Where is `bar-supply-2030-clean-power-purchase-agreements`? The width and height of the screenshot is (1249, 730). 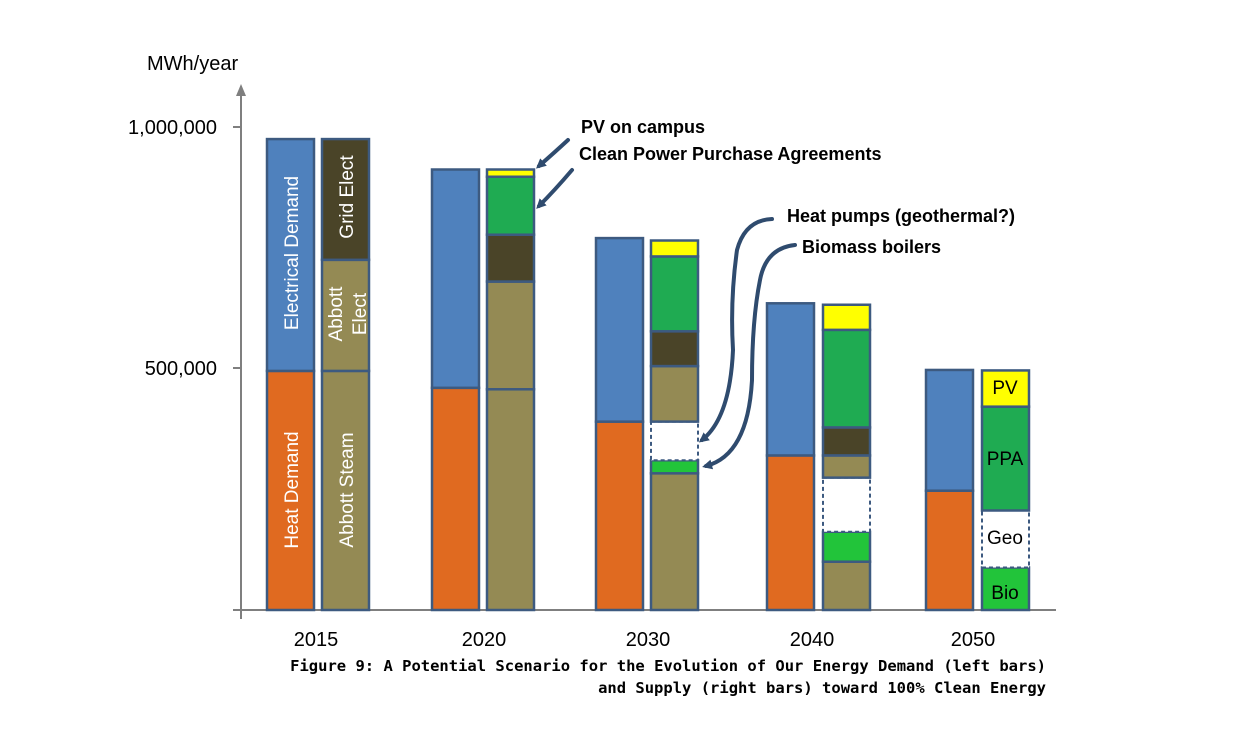
bar-supply-2030-clean-power-purchase-agreements is located at coordinates (674, 294).